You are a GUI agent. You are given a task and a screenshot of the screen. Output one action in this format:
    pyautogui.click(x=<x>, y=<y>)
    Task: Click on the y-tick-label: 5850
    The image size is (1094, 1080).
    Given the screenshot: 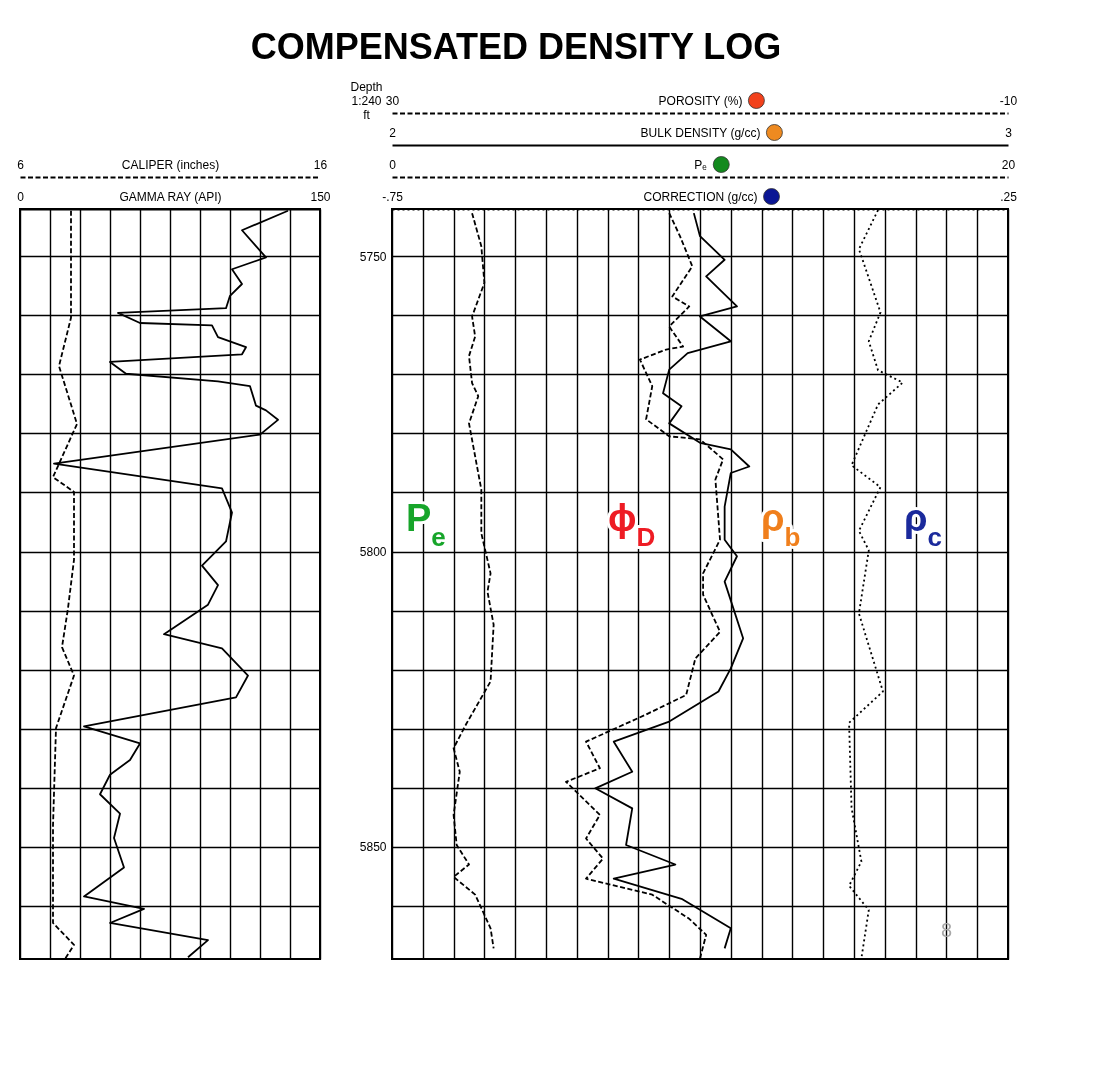 What is the action you would take?
    pyautogui.click(x=373, y=847)
    